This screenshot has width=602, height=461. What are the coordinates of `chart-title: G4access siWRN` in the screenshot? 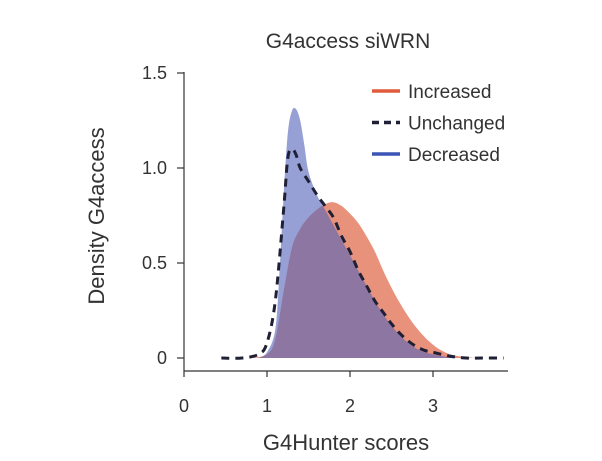 It's located at (348, 41).